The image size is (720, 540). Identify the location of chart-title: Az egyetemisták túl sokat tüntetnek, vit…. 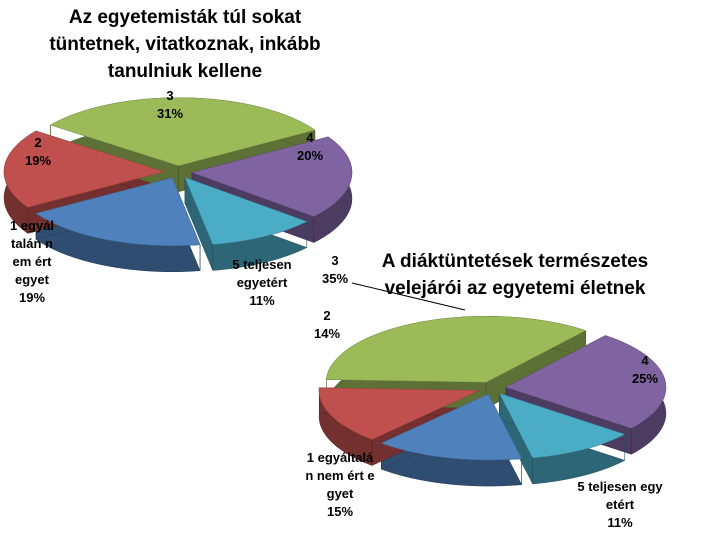
(185, 44).